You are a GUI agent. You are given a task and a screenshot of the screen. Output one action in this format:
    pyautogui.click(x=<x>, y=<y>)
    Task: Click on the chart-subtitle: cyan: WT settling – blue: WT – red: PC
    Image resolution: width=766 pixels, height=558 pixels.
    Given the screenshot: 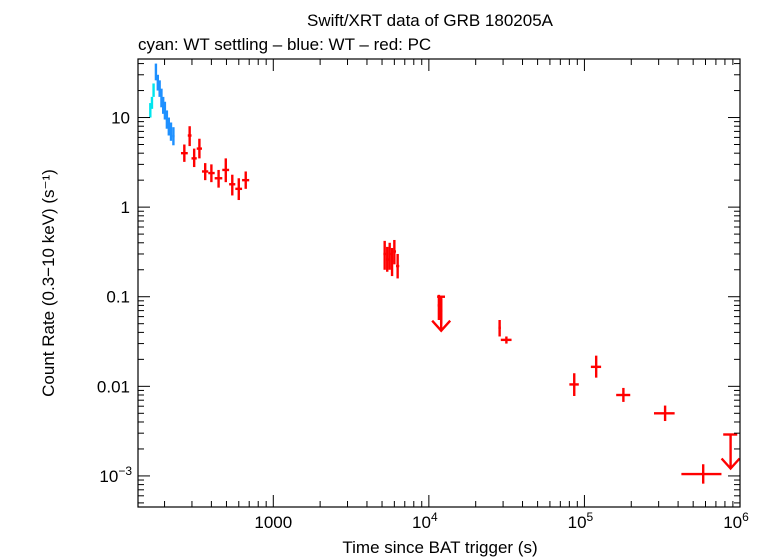 What is the action you would take?
    pyautogui.click(x=284, y=44)
    